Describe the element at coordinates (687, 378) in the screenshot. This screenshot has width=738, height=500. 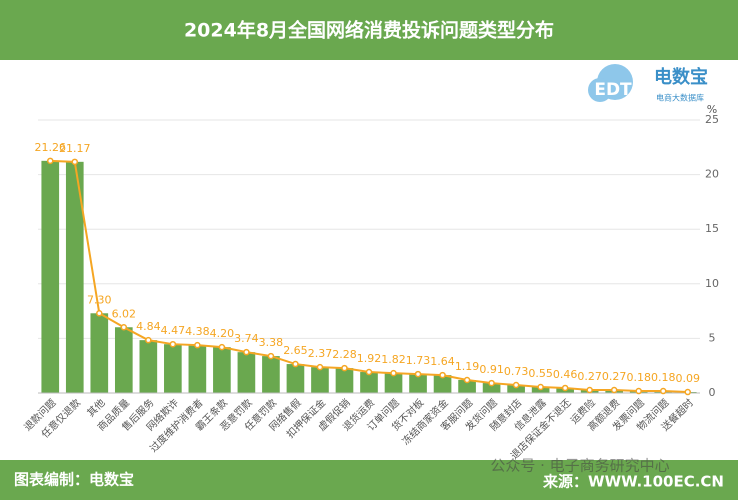
I see `value-label: 0.09` at that location.